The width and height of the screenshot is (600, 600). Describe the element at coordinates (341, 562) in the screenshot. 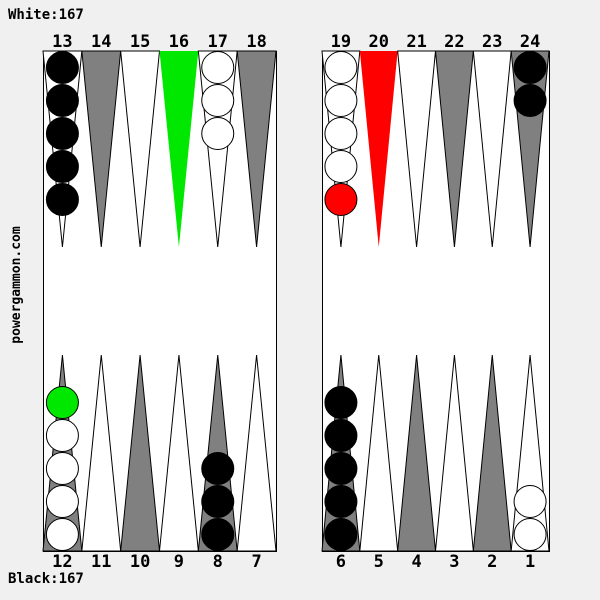

I see `point-6-label: 6` at that location.